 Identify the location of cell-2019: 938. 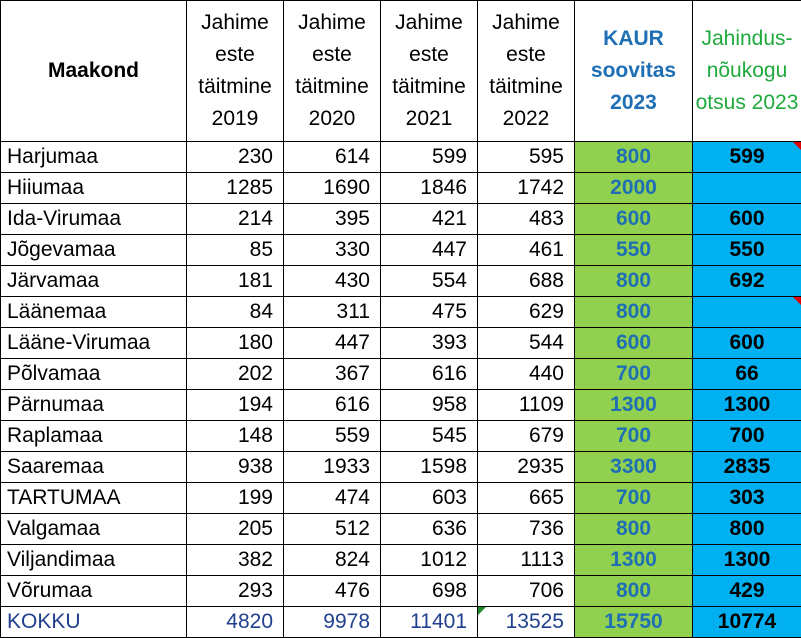
(235, 467).